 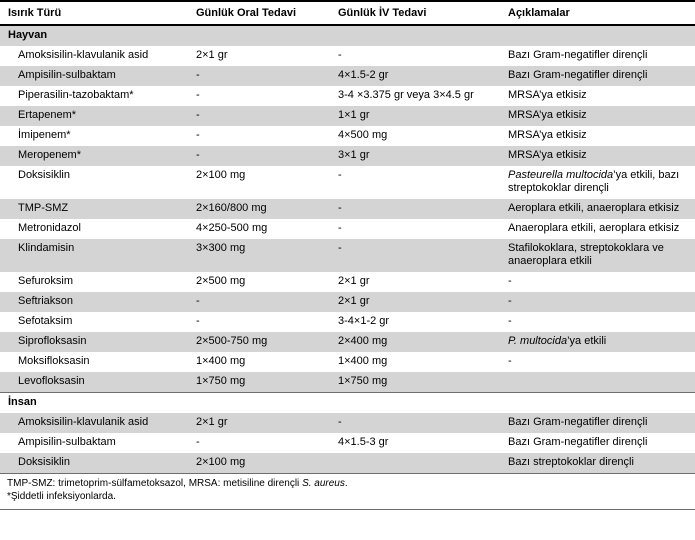 I want to click on column-header-notes: Açıklamalar, so click(x=597, y=13).